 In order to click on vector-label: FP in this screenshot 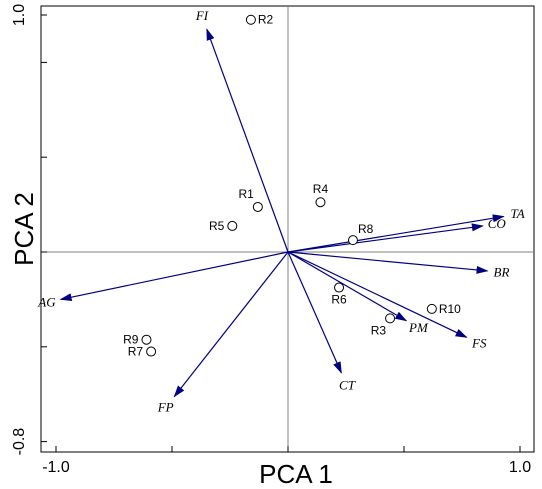, I will do `click(165, 407)`.